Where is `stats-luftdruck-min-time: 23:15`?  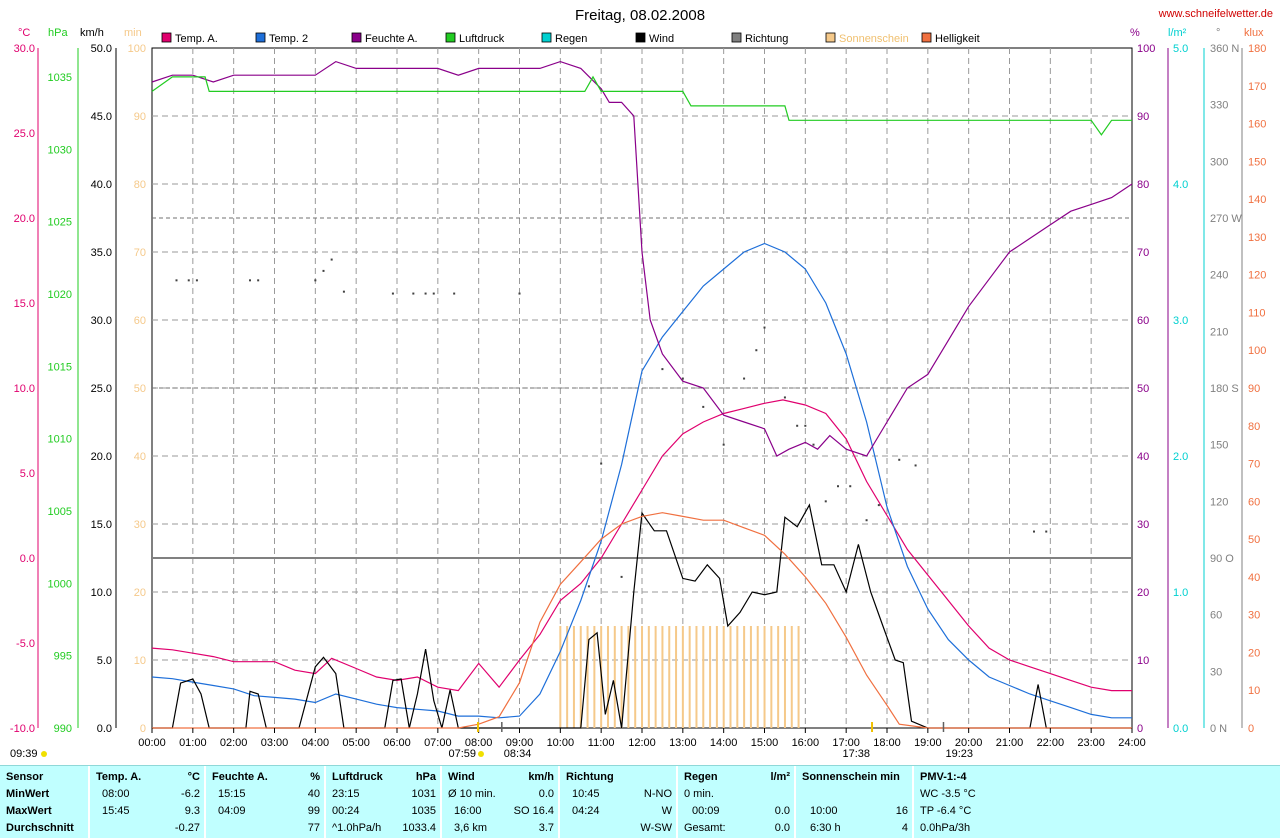
stats-luftdruck-min-time: 23:15 is located at coordinates (346, 794).